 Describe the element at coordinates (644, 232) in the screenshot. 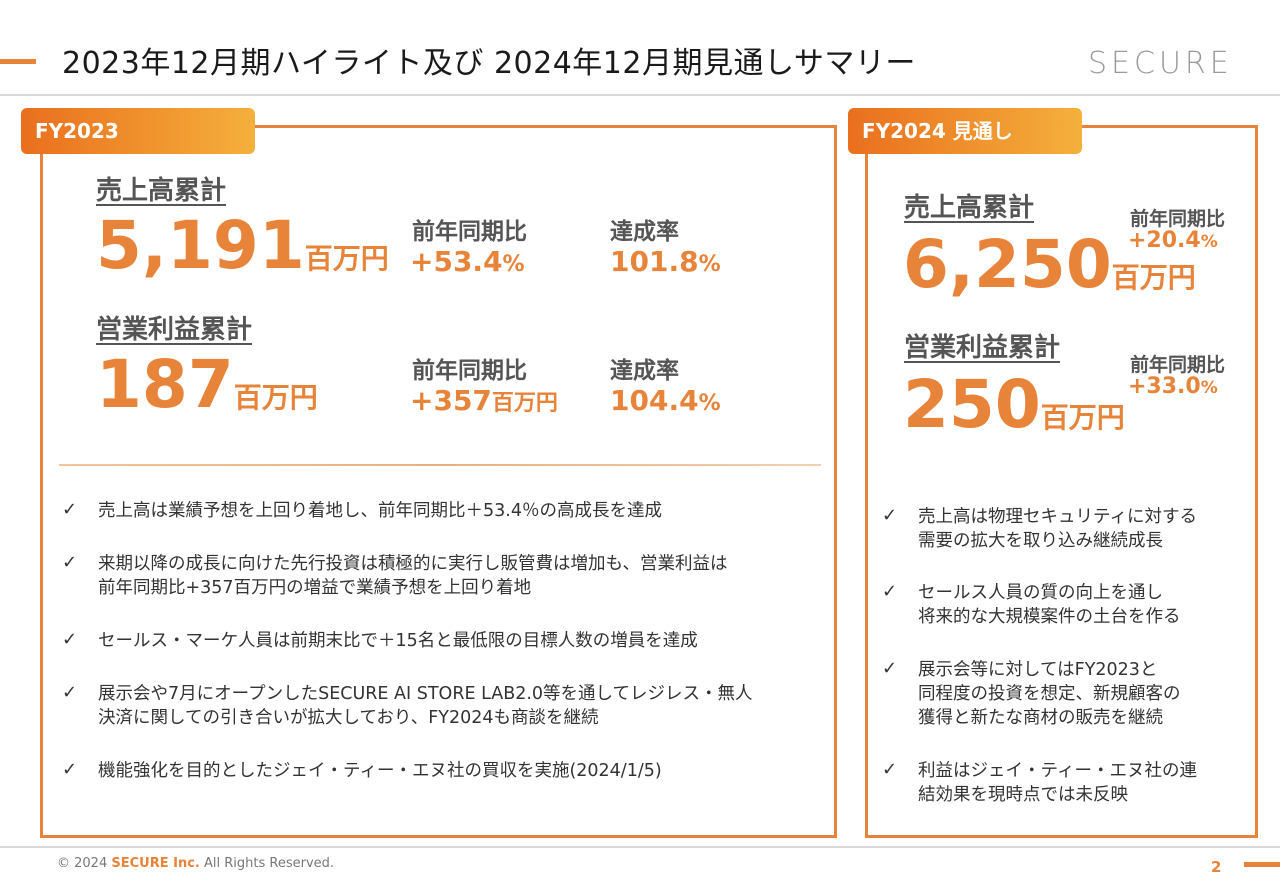

I see `fy2023-sales-achieve-label: 達成率` at that location.